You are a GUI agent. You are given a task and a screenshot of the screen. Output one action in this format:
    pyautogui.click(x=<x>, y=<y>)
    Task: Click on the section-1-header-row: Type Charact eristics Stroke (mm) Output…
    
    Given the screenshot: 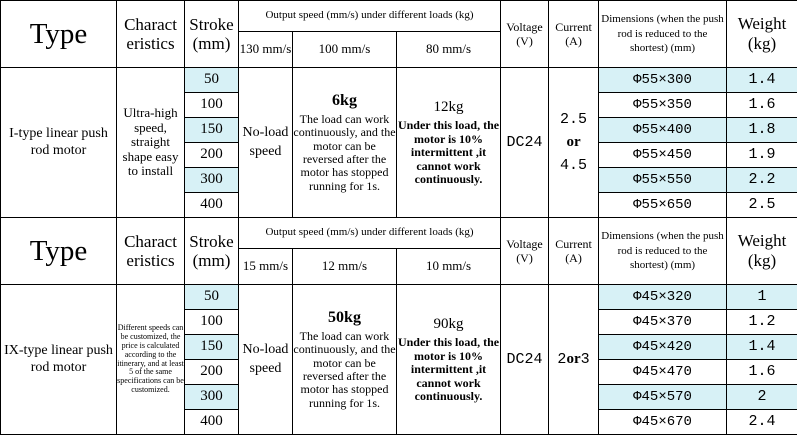 What is the action you would take?
    pyautogui.click(x=399, y=16)
    